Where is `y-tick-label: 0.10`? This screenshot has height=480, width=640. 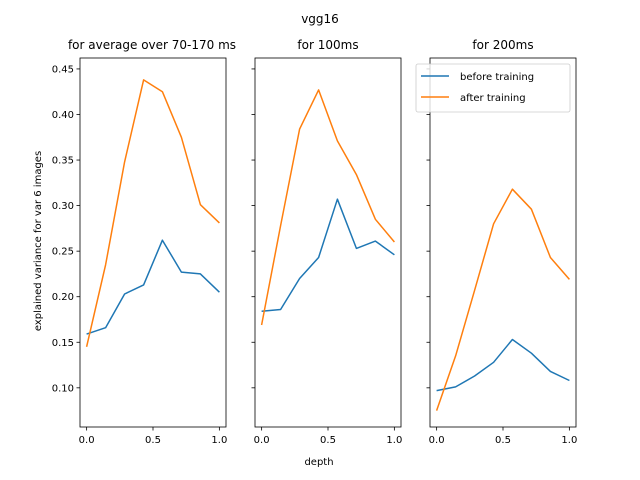 y-tick-label: 0.10 is located at coordinates (63, 388).